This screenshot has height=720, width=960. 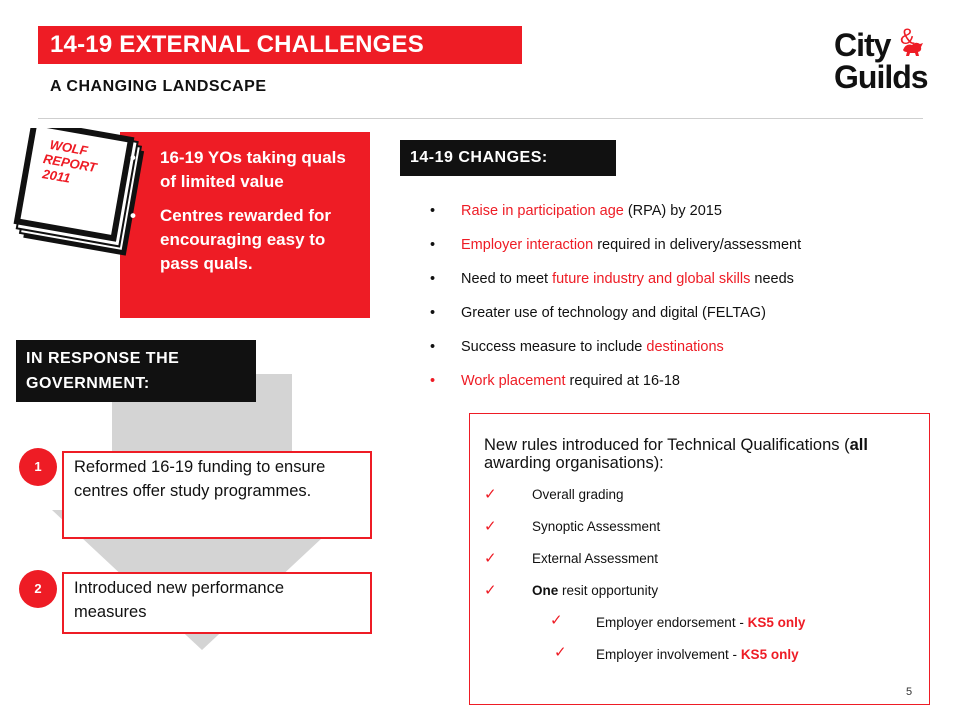 What do you see at coordinates (907, 36) in the screenshot?
I see `logo-ampersand: &` at bounding box center [907, 36].